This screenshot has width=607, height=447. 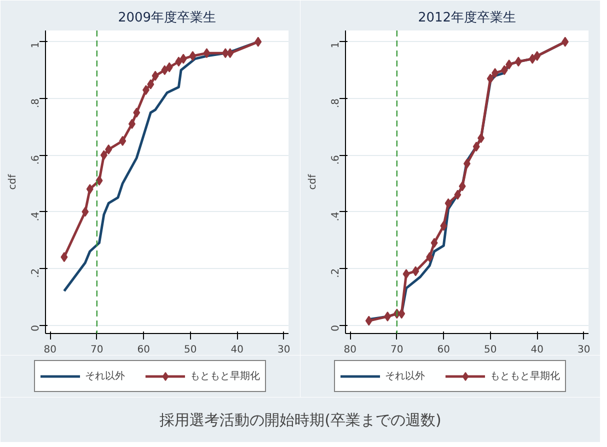 I want to click on chart-title: 2009年度卒業生, so click(x=167, y=18).